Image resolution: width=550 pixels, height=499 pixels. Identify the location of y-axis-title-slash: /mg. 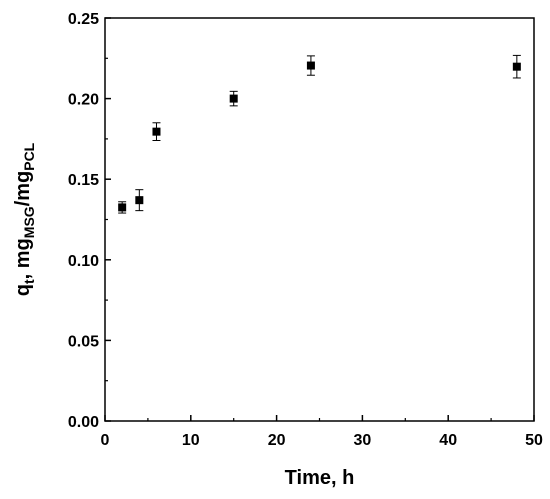
(23, 189).